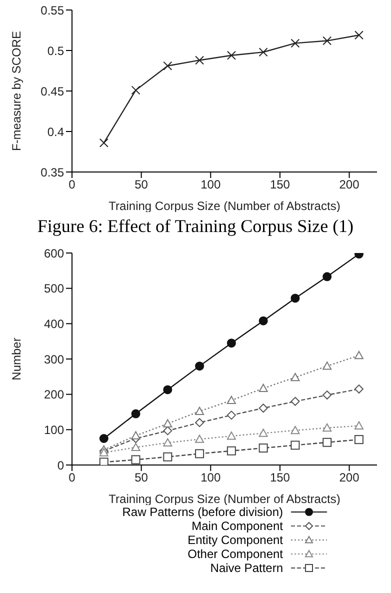 The width and height of the screenshot is (391, 593). What do you see at coordinates (54, 395) in the screenshot?
I see `y-tick-label: 200` at bounding box center [54, 395].